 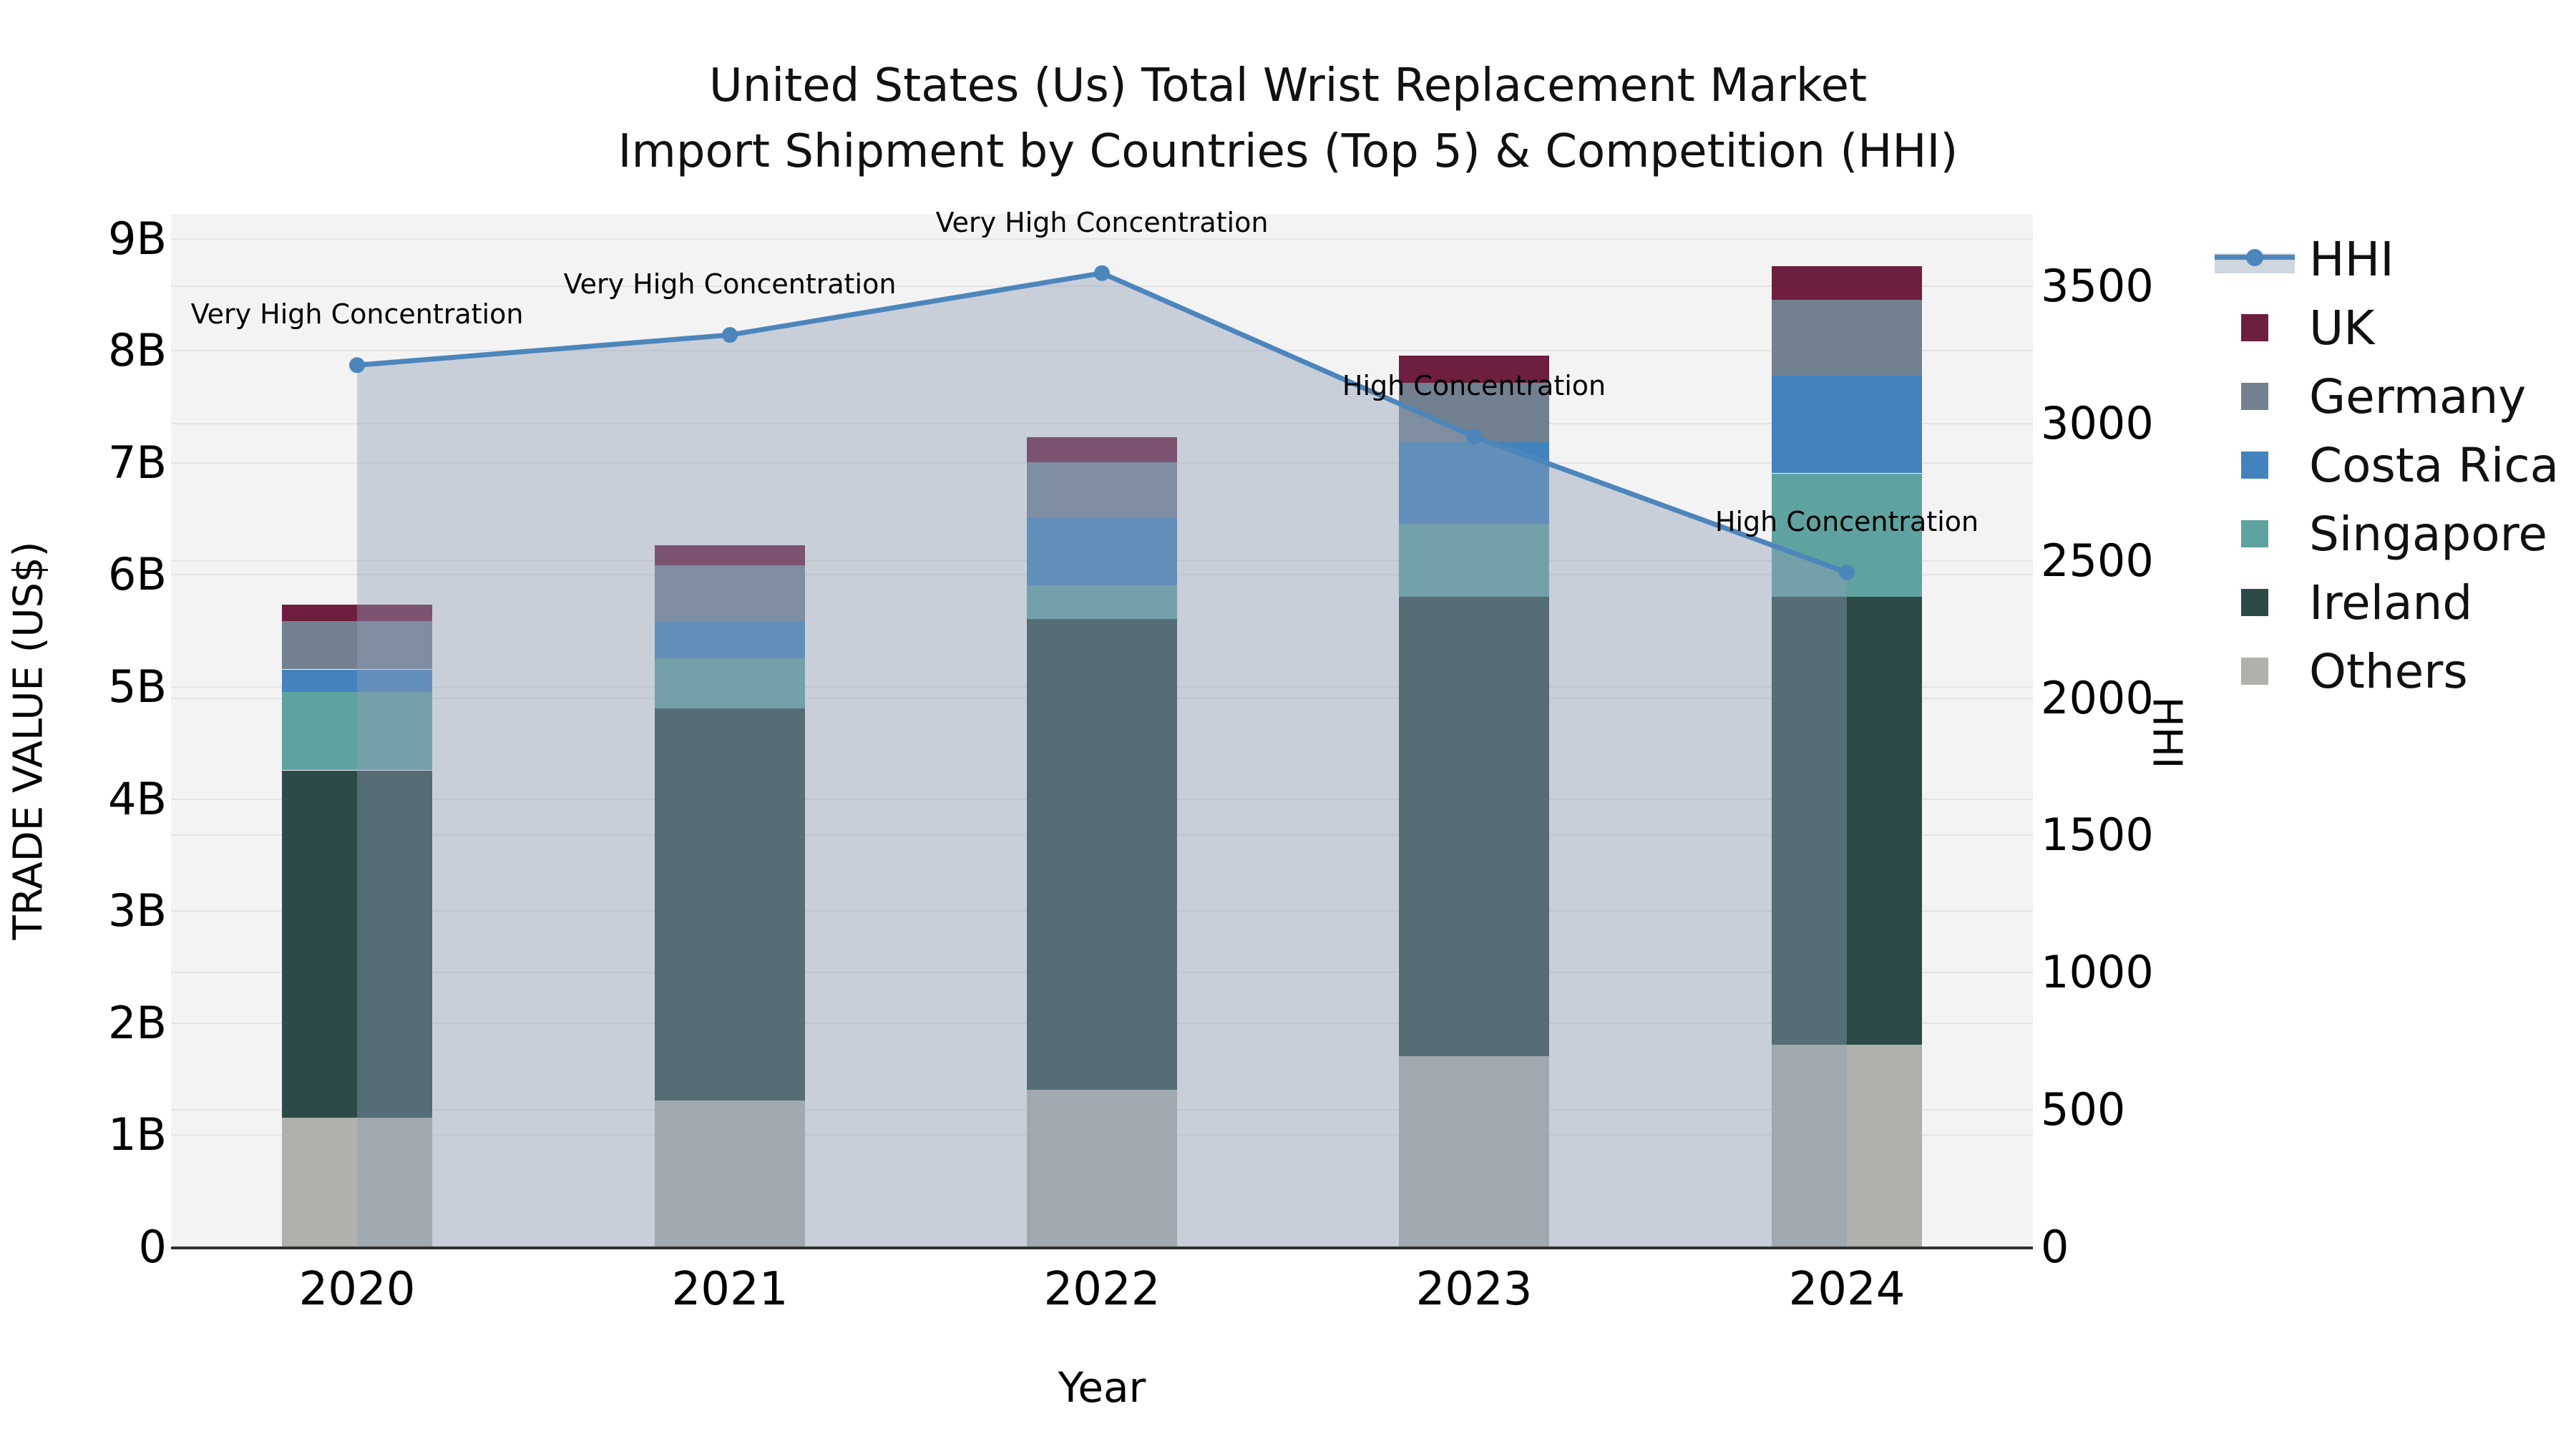 I want to click on bar-costa-rica-2020, so click(x=357, y=680).